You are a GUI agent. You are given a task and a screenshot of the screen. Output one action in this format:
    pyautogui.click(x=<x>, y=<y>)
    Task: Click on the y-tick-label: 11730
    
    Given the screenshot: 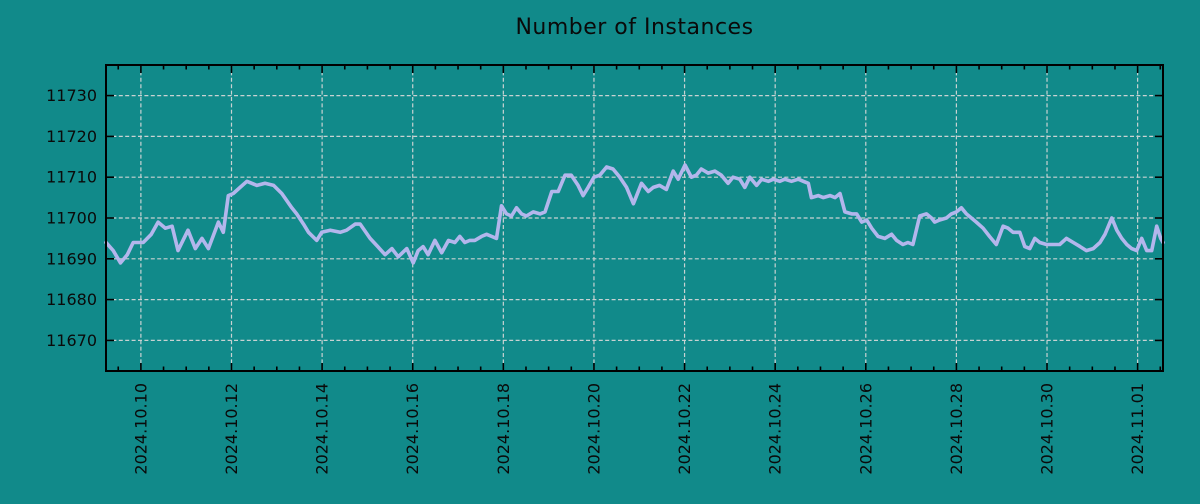 What is the action you would take?
    pyautogui.click(x=71, y=95)
    